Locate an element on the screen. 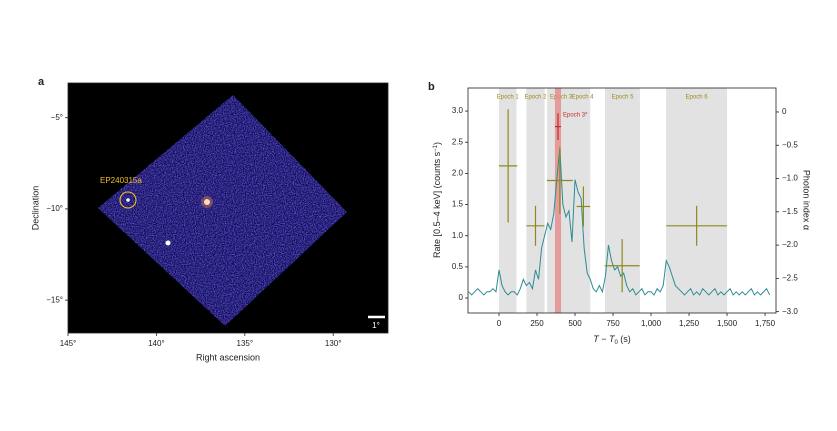 This screenshot has width=837, height=431. y-tick-label: 2.5 is located at coordinates (458, 141).